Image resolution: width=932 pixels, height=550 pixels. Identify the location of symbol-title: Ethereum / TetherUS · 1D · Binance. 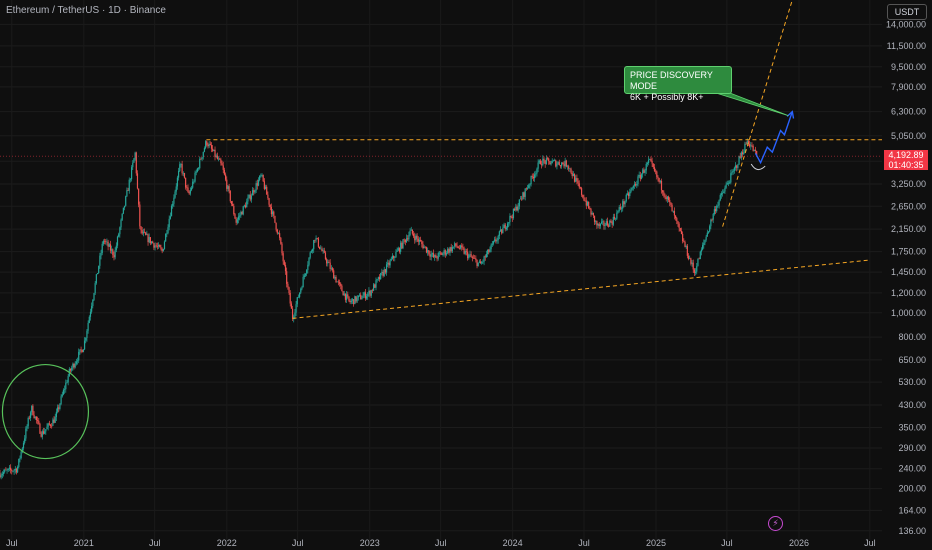
(86, 10).